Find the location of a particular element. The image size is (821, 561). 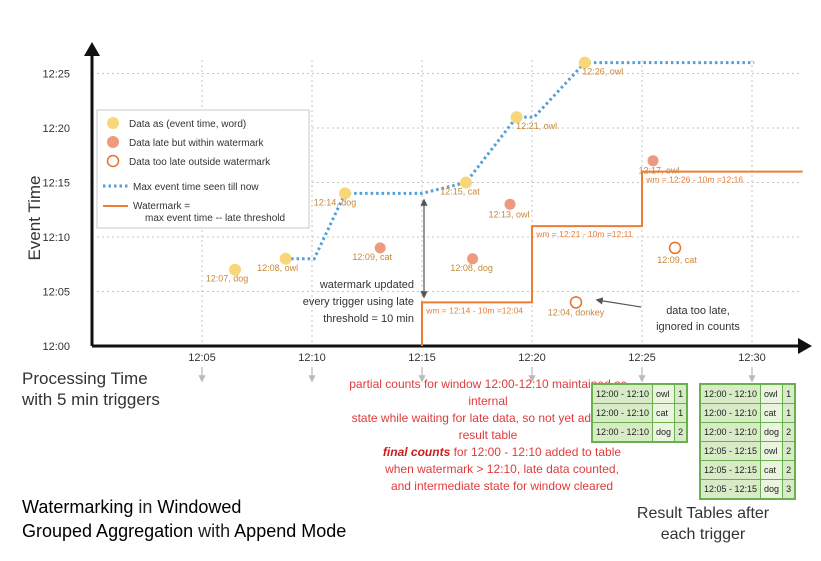

watermark-label: wm = 12:21 - 10m =12:11 is located at coordinates (584, 234).